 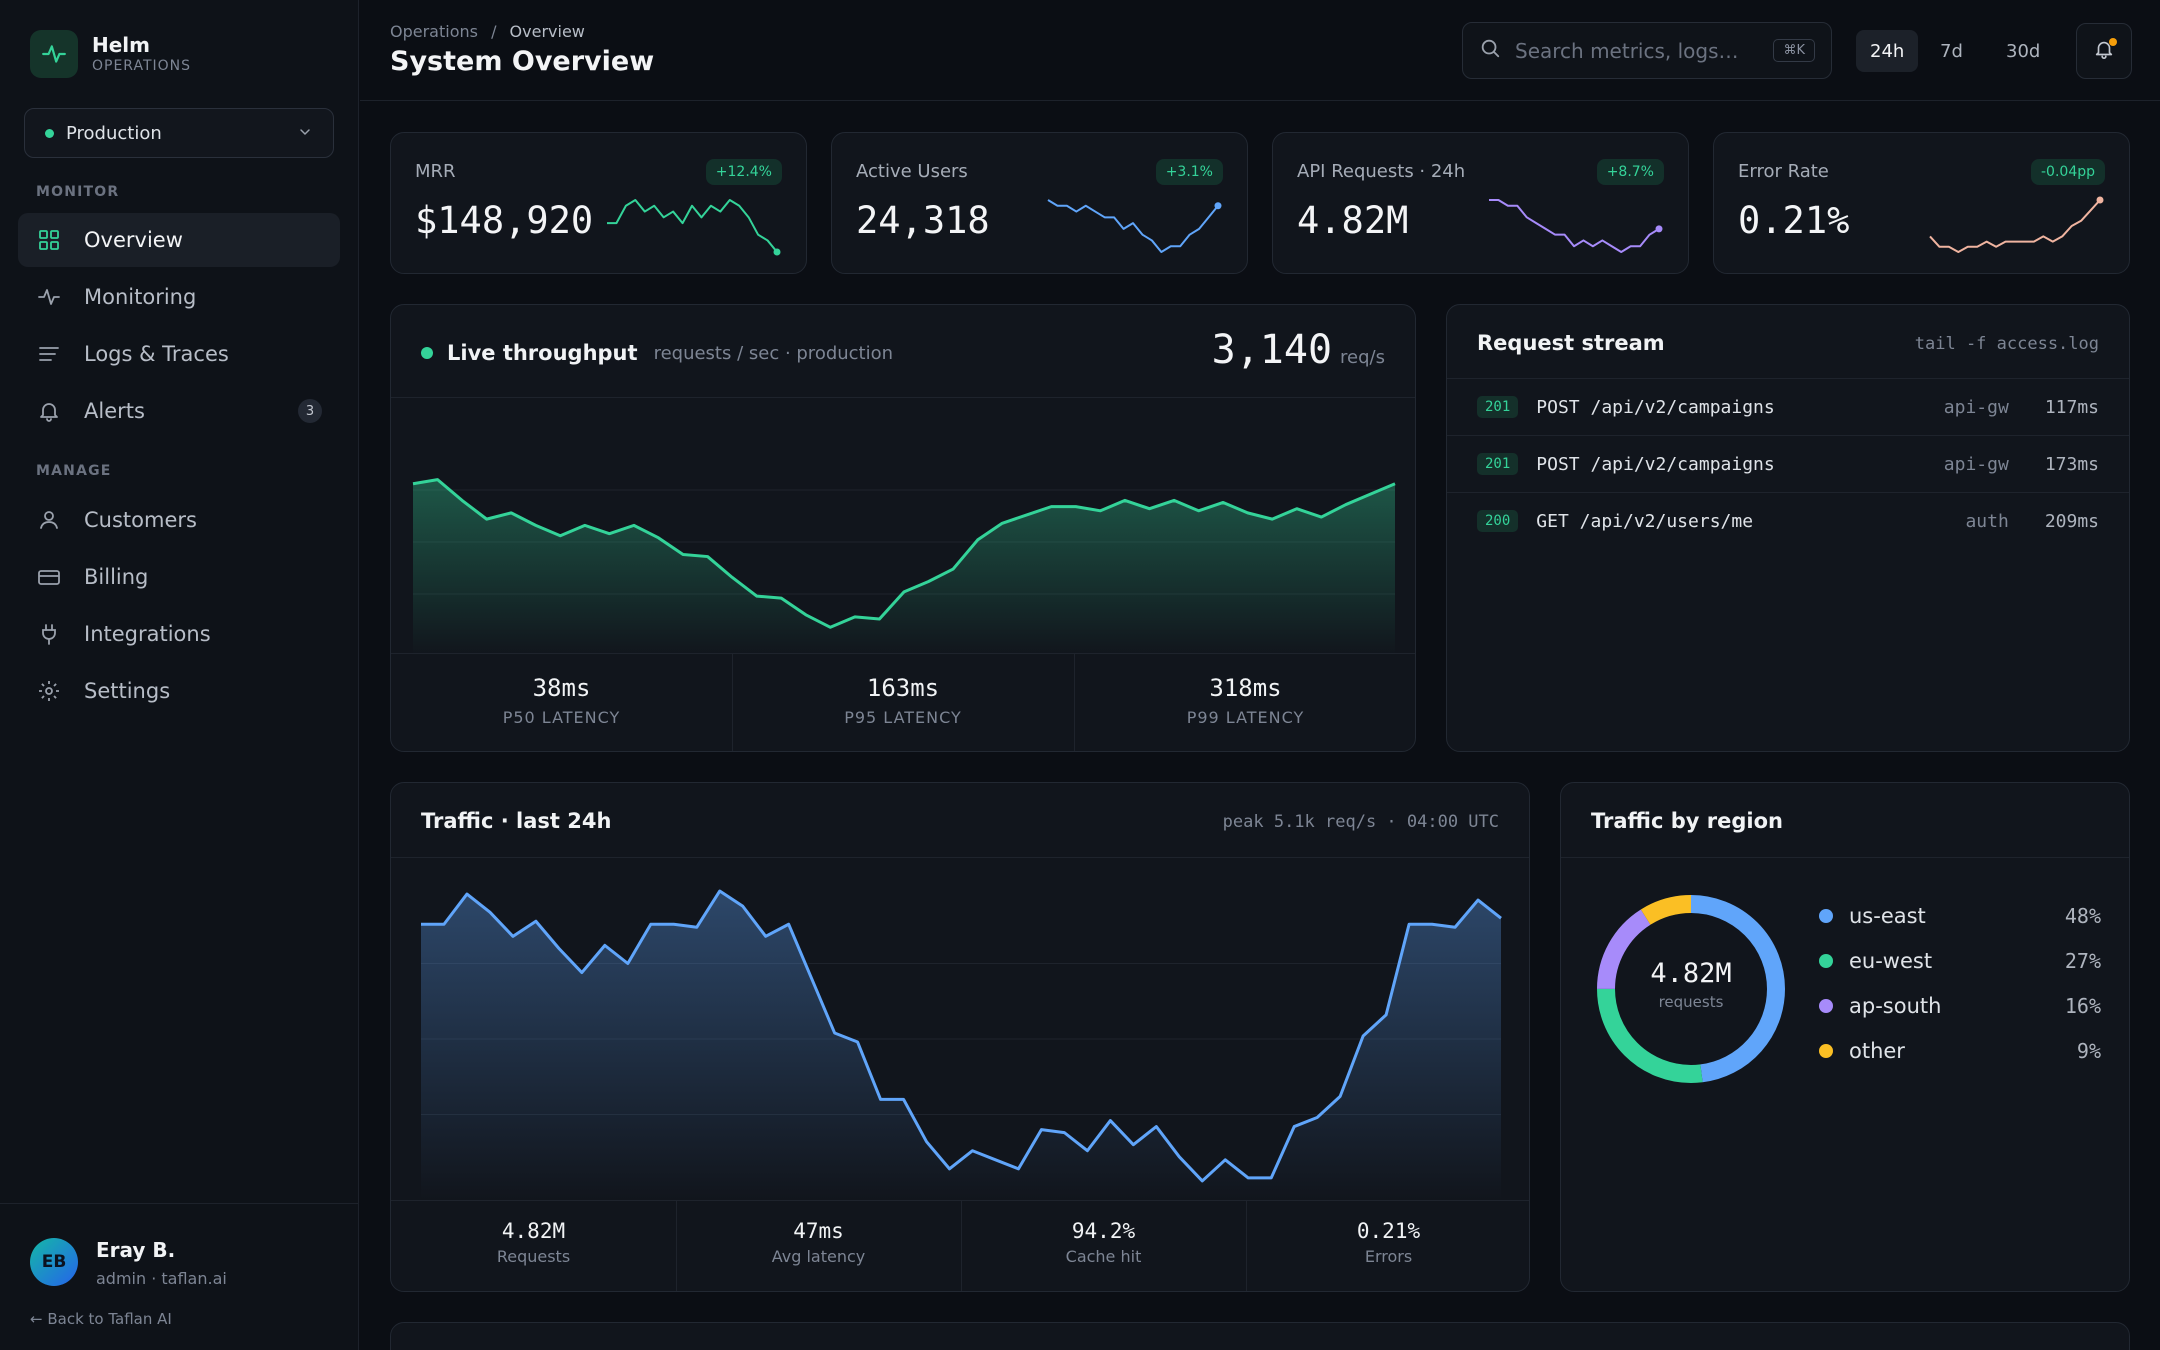 What do you see at coordinates (179, 411) in the screenshot?
I see `sidebar-item-alerts: Alerts 3` at bounding box center [179, 411].